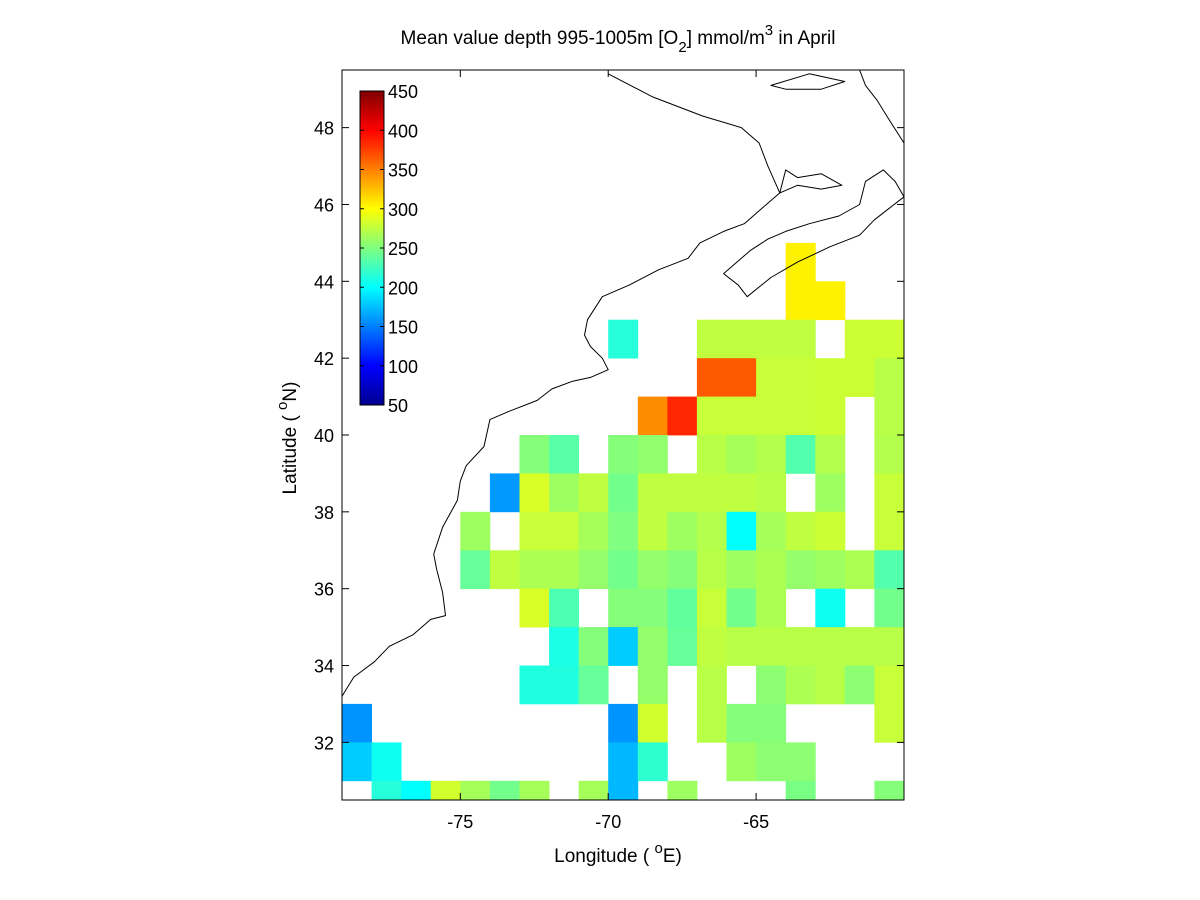 The height and width of the screenshot is (900, 1200). I want to click on coastline-nova-scotia, so click(814, 233).